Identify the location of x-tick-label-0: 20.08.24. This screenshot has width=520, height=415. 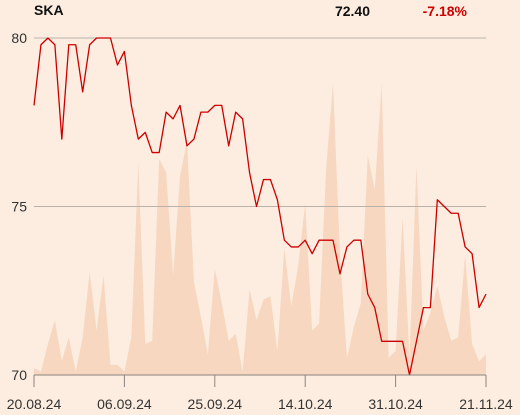
(34, 404).